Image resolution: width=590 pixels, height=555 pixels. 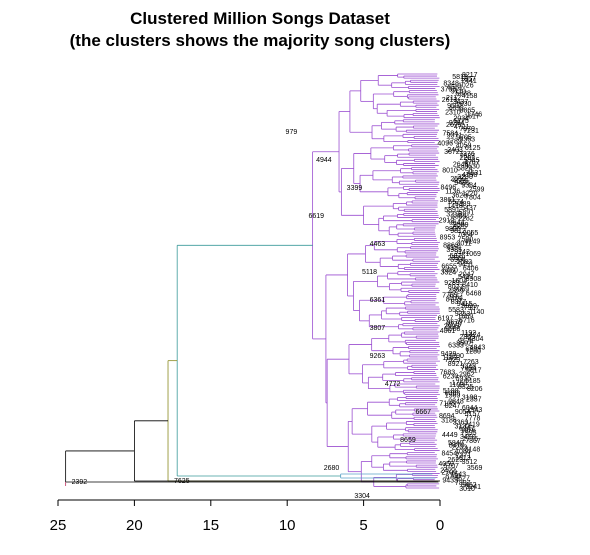 I want to click on leaf-label: 2203, so click(x=460, y=447).